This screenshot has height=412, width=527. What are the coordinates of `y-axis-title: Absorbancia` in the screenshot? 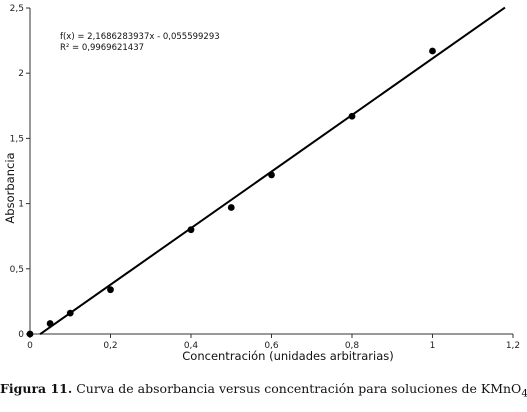 It's located at (10, 187).